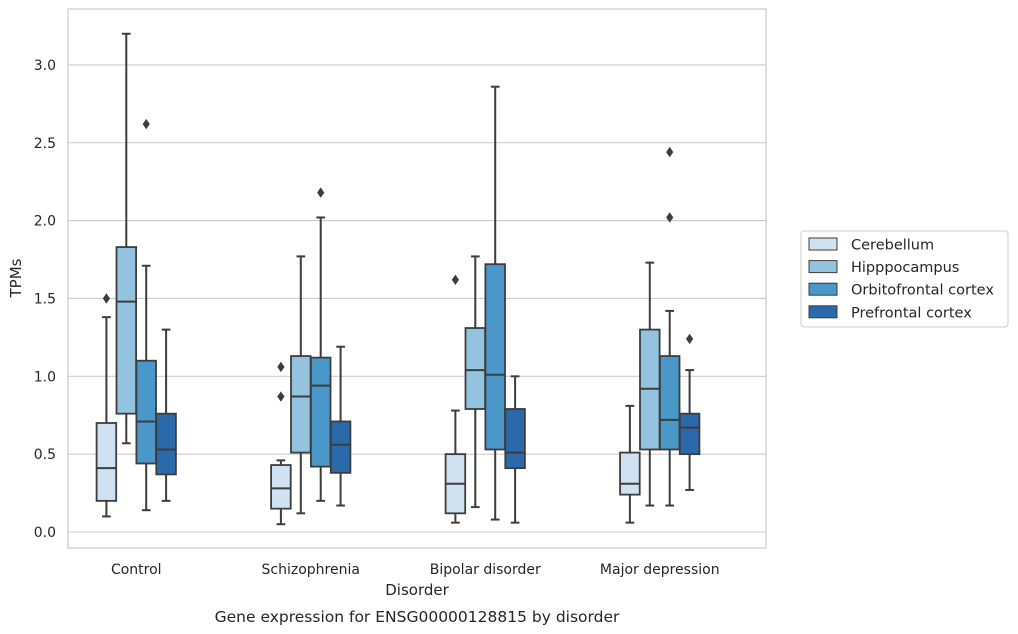 The image size is (1018, 634). Describe the element at coordinates (45, 222) in the screenshot. I see `y-tick-label: 2.0` at that location.